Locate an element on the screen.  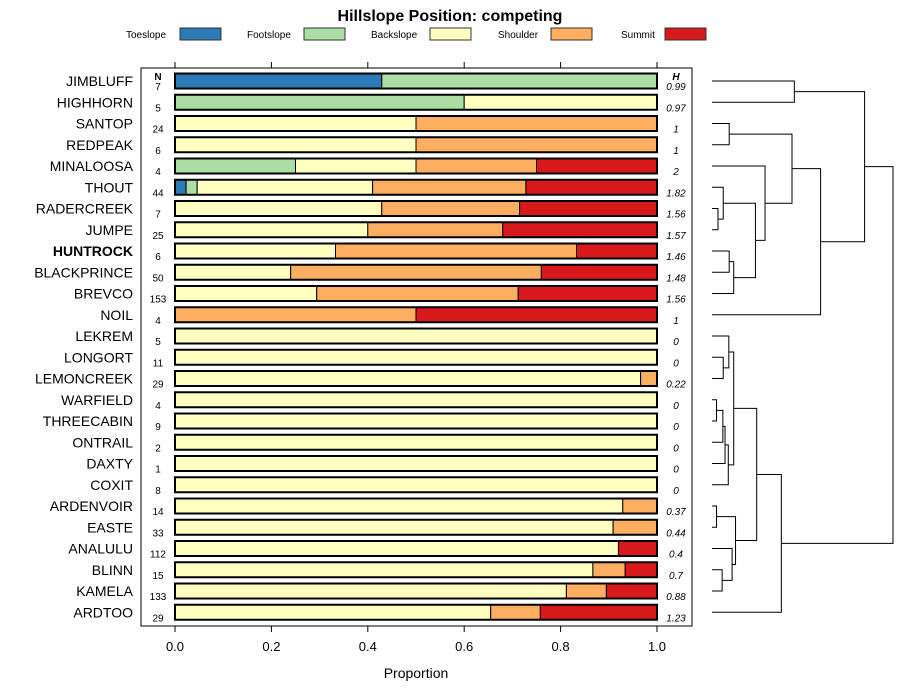
bar-row-daxty: DAXTY 1 0 is located at coordinates (382, 465).